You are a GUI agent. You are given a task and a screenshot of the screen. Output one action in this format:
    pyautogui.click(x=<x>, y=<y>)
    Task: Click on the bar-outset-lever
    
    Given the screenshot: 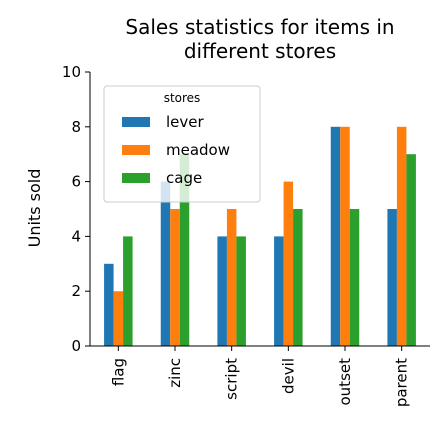 What is the action you would take?
    pyautogui.click(x=335, y=236)
    